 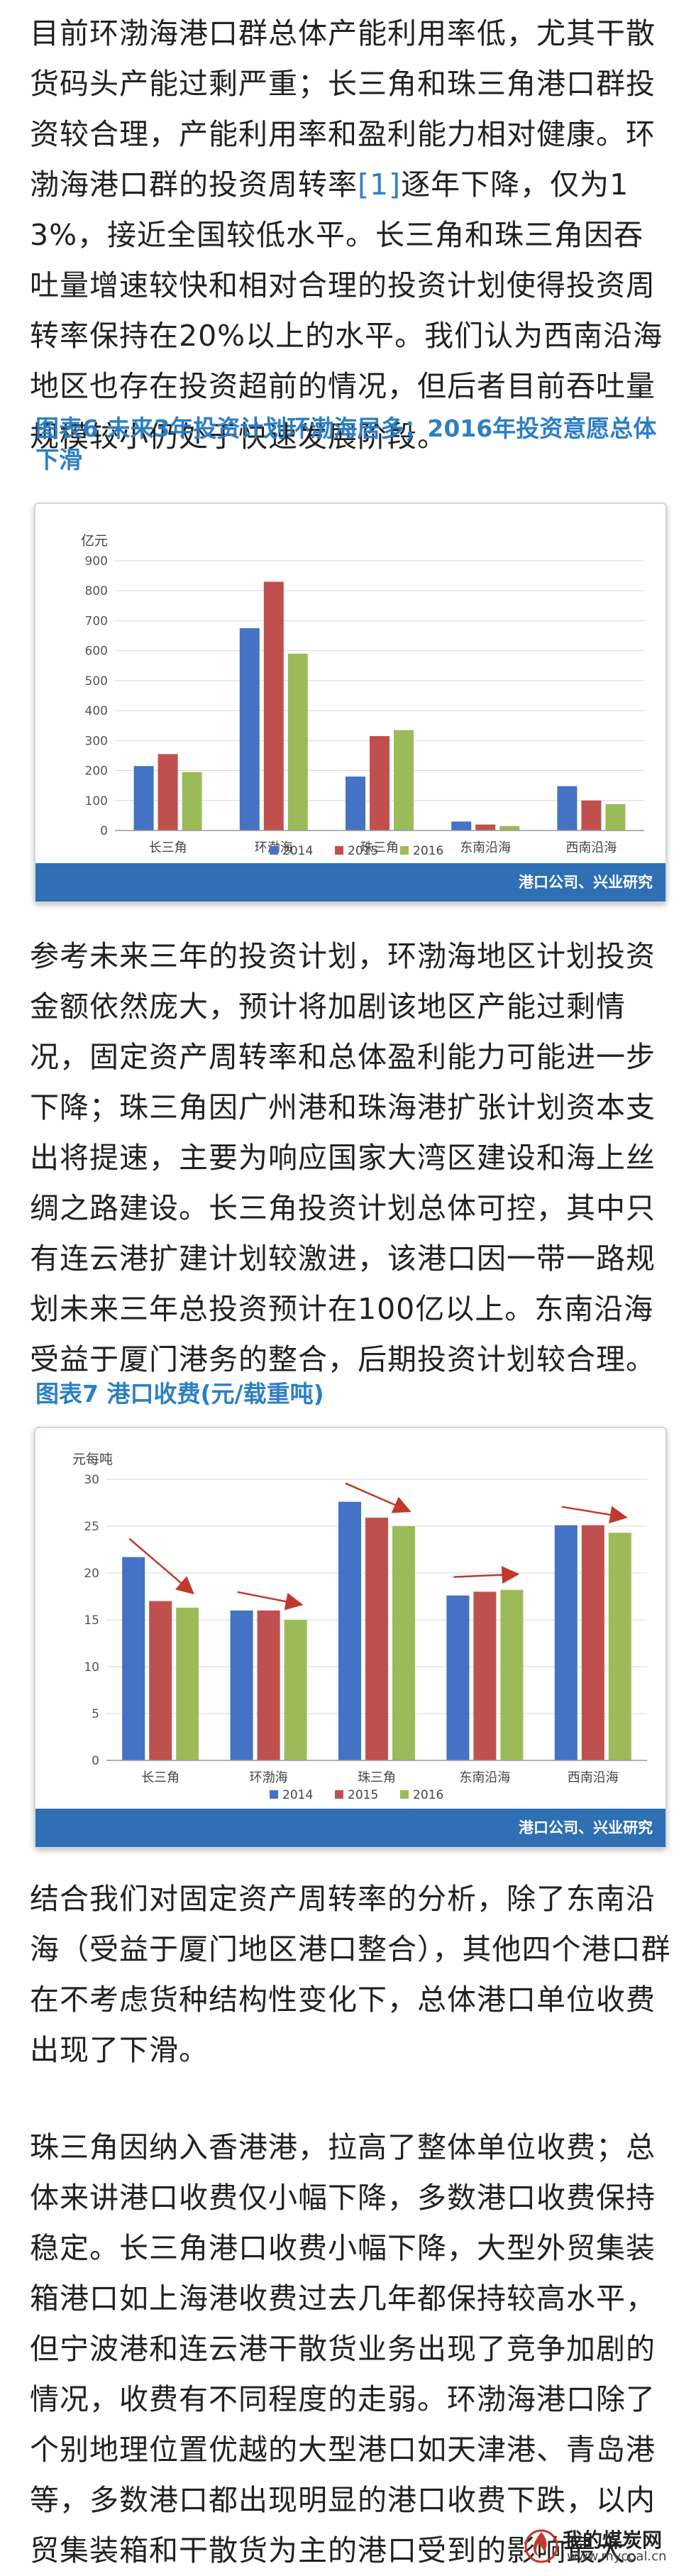 I want to click on x-tick-label: 环渤海, so click(x=269, y=1777).